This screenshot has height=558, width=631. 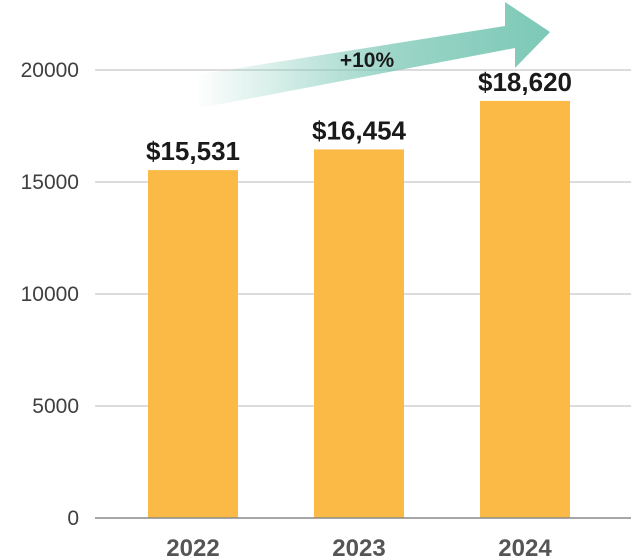 I want to click on y-tick-label: 10000, so click(x=50, y=294).